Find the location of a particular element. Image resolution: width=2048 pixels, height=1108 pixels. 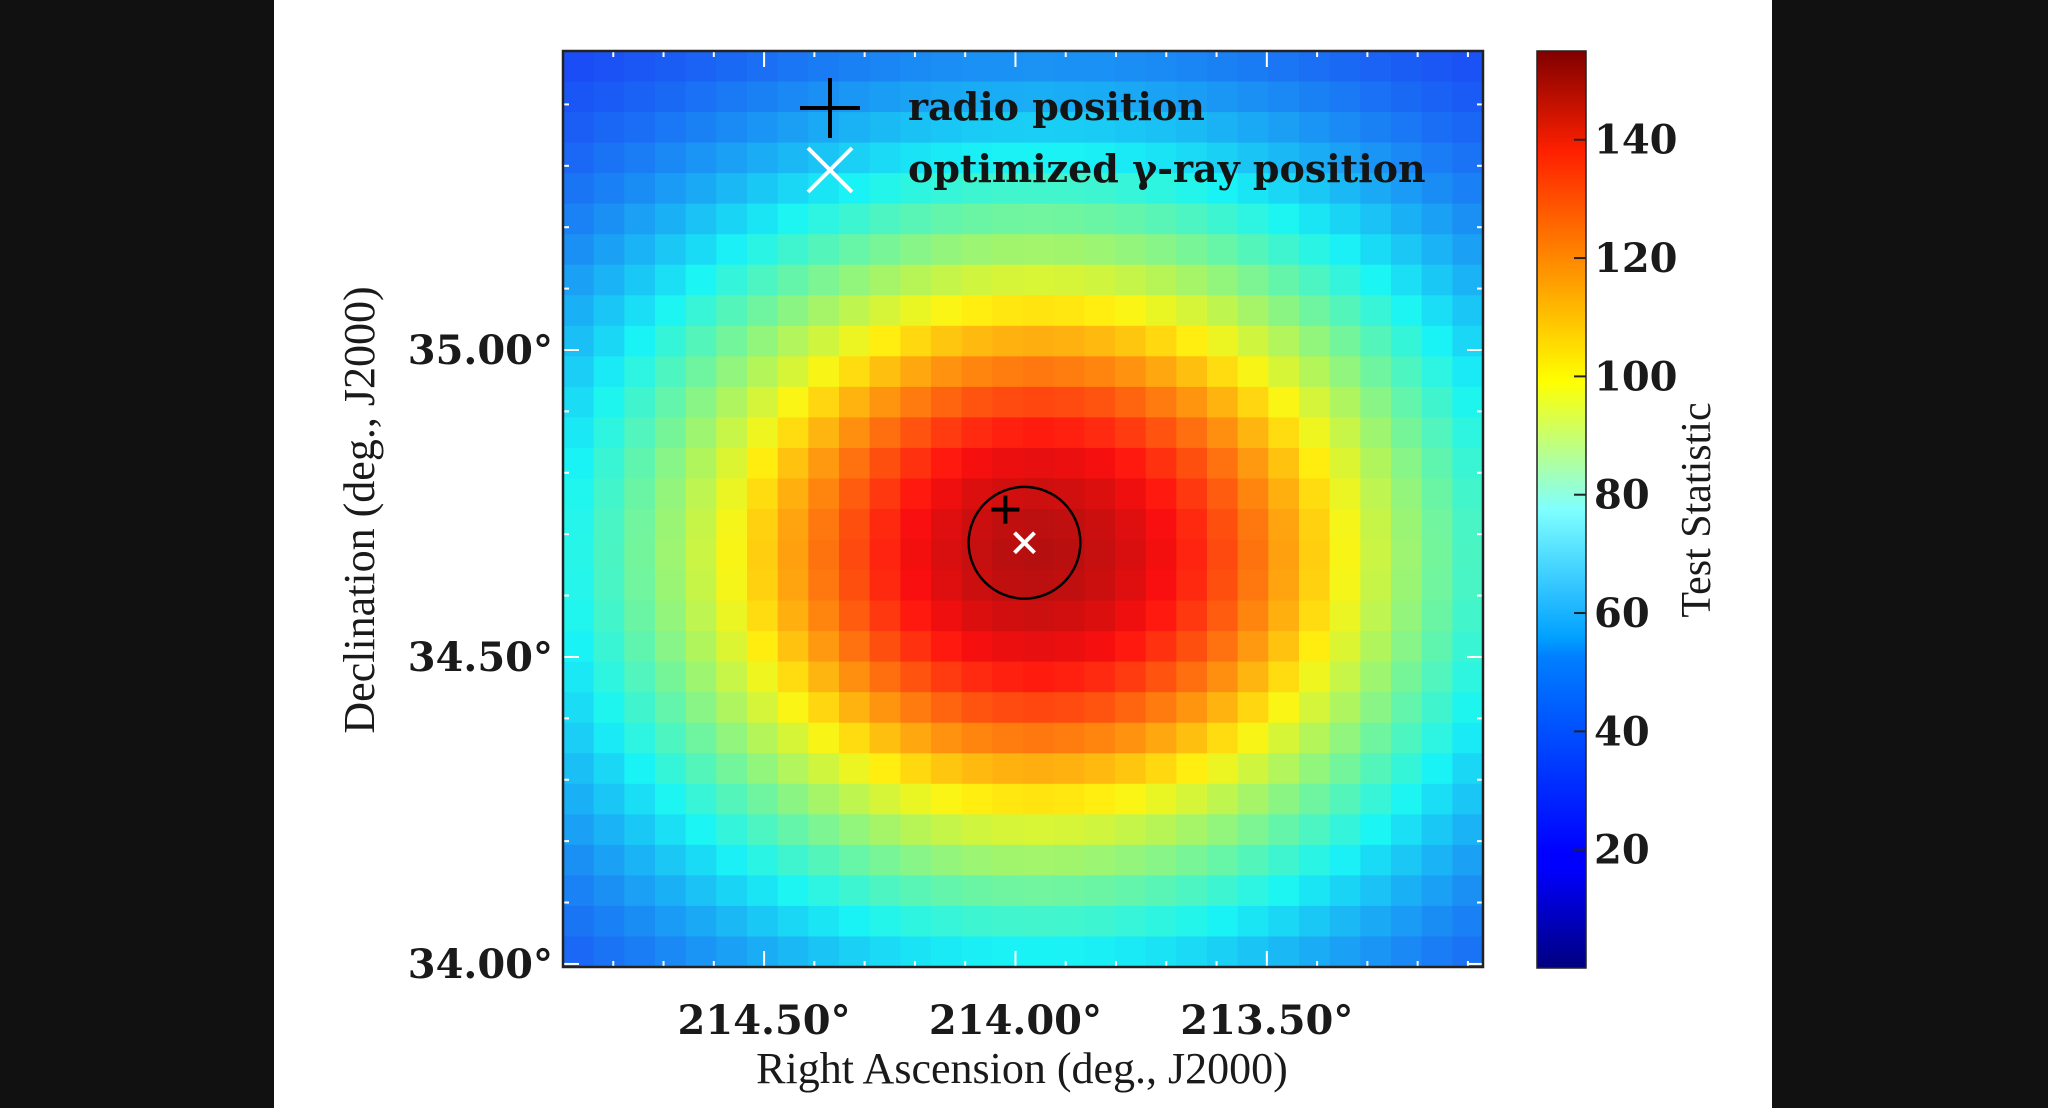

colorbar-tick-label: 120 is located at coordinates (1636, 258).